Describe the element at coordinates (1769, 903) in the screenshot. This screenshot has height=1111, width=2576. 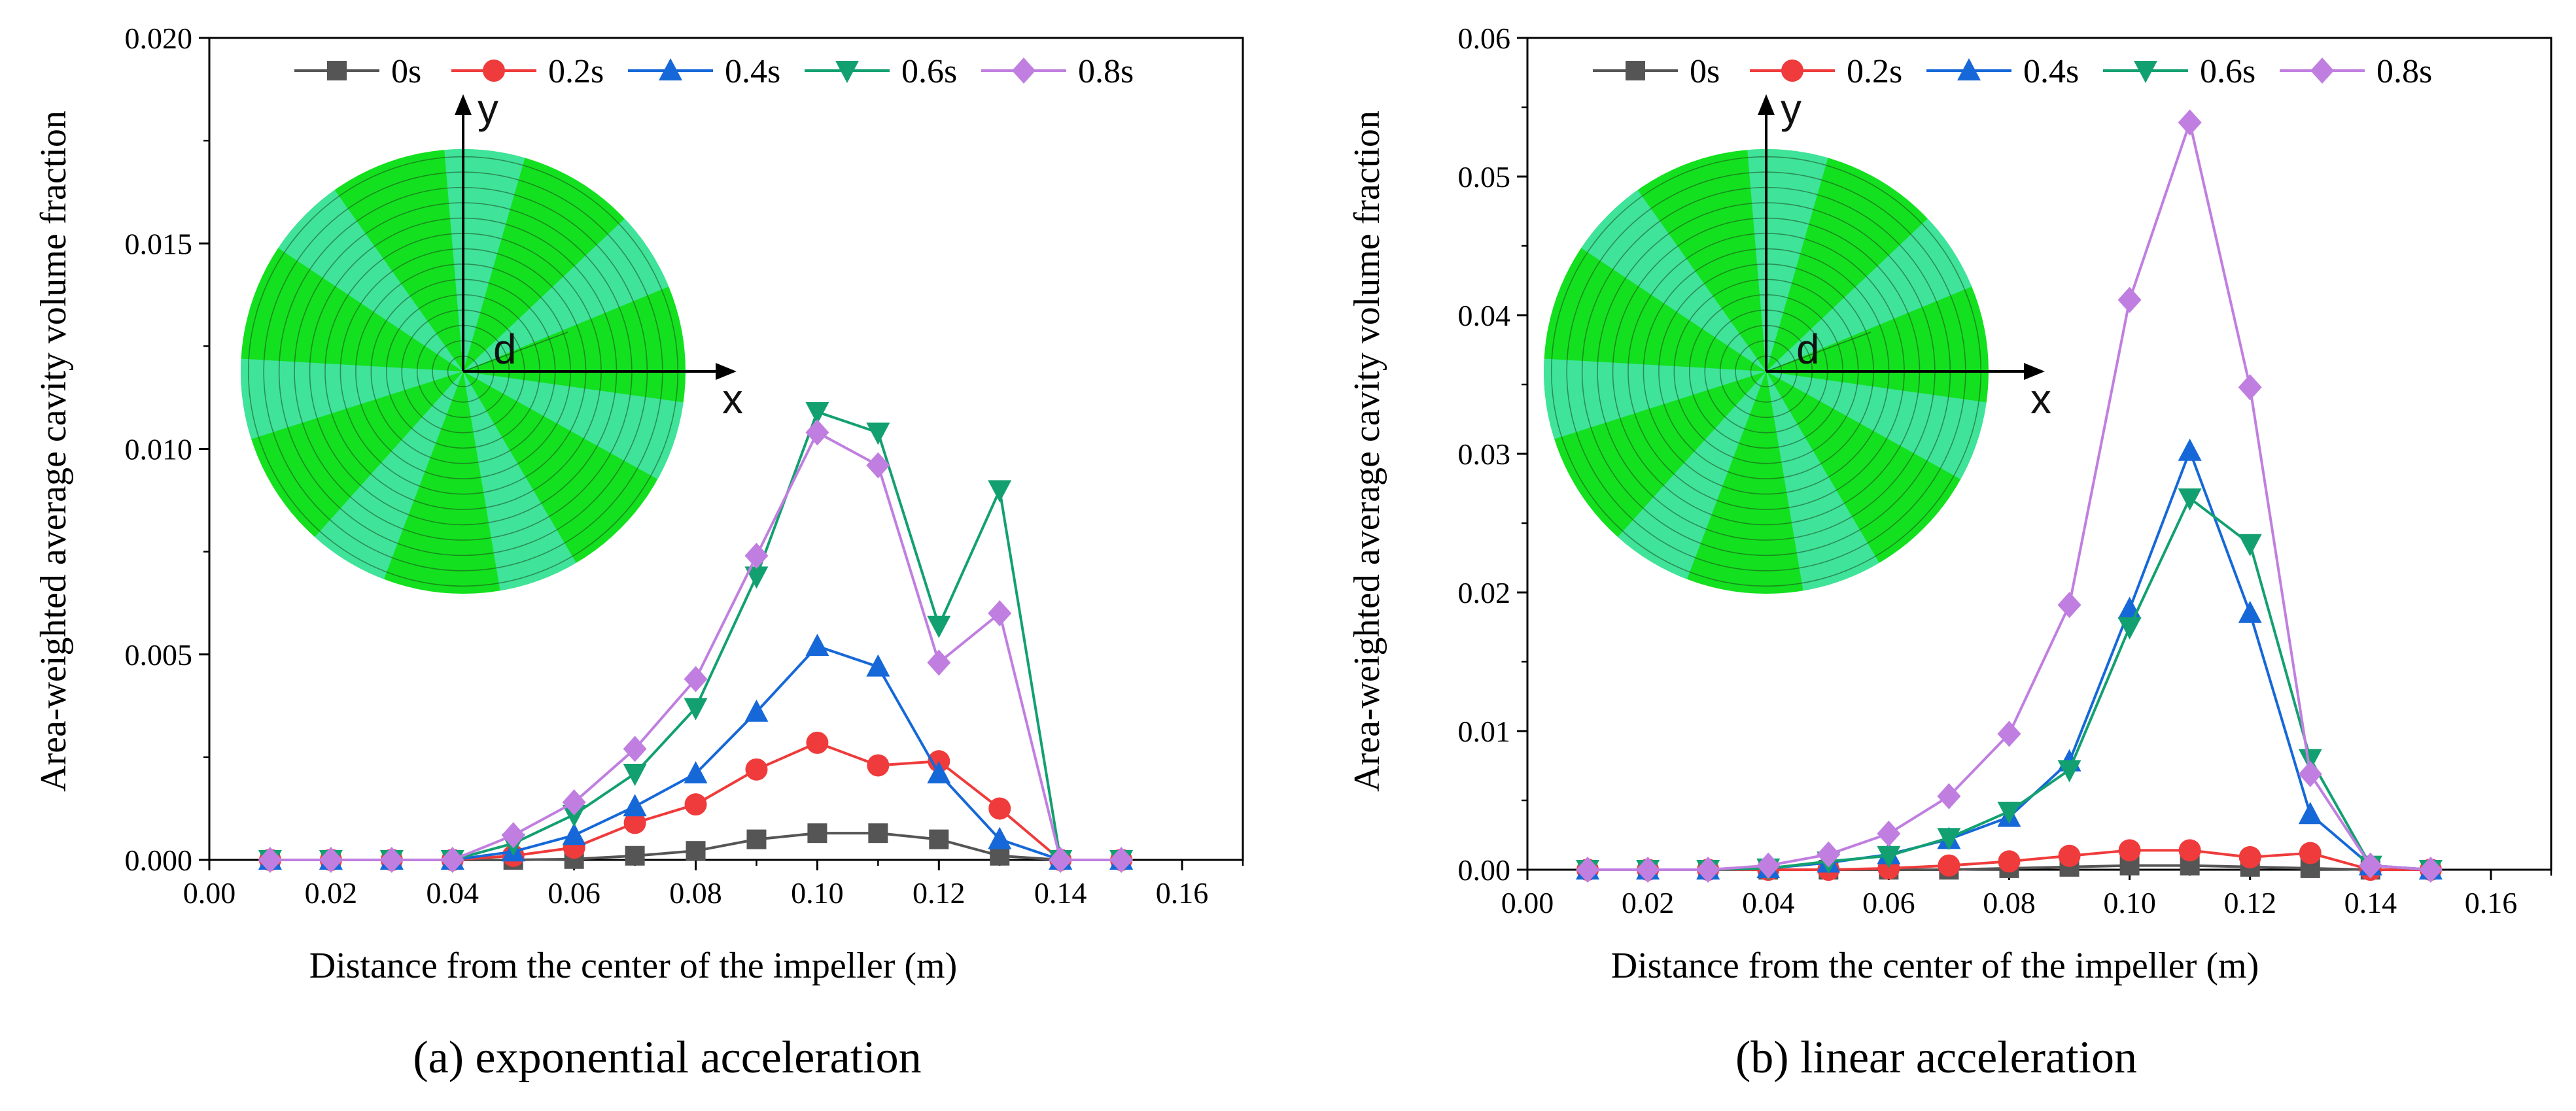
I see `panel-b-x-tick-label: 0.04` at that location.